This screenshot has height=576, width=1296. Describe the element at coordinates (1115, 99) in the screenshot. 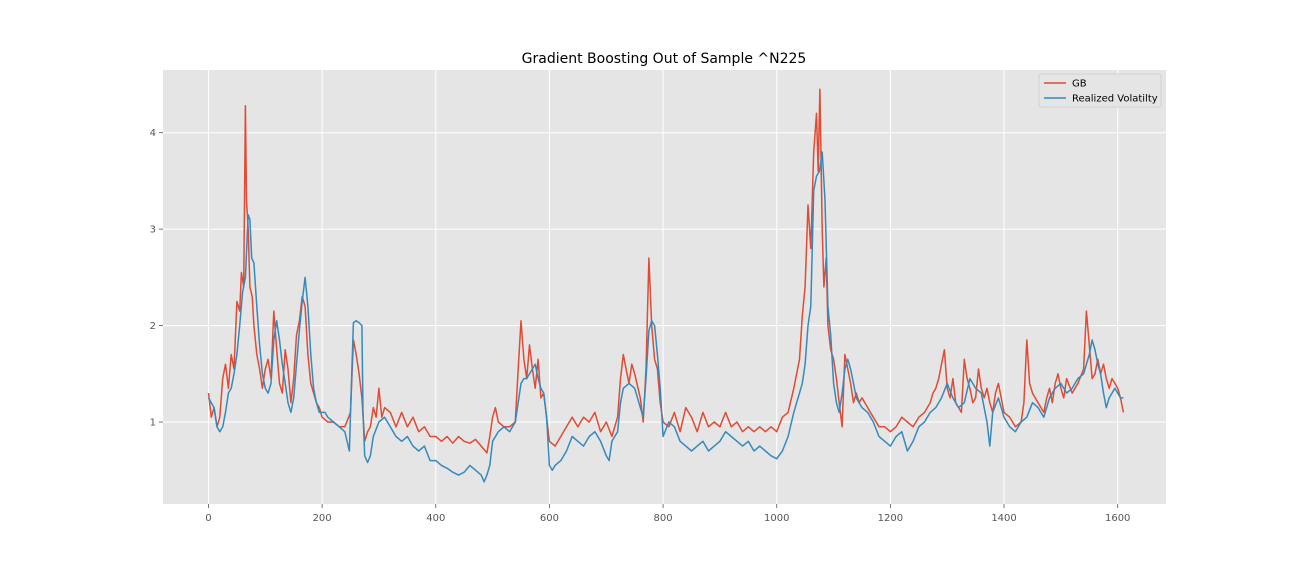

I see `legend-label-realized-volatility: Realized Volatilty` at that location.